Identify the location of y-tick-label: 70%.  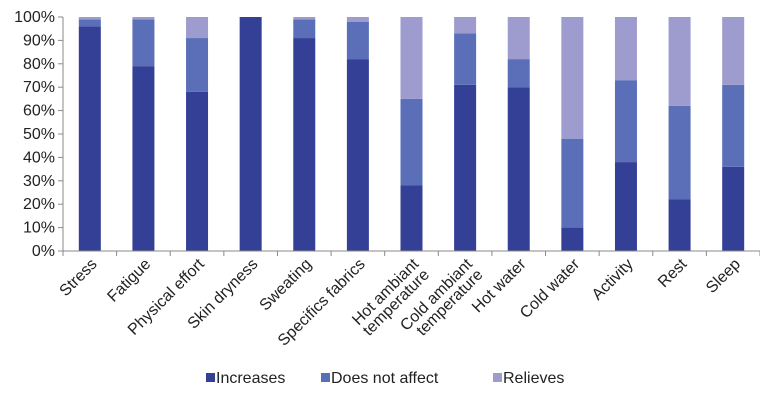
(39, 87).